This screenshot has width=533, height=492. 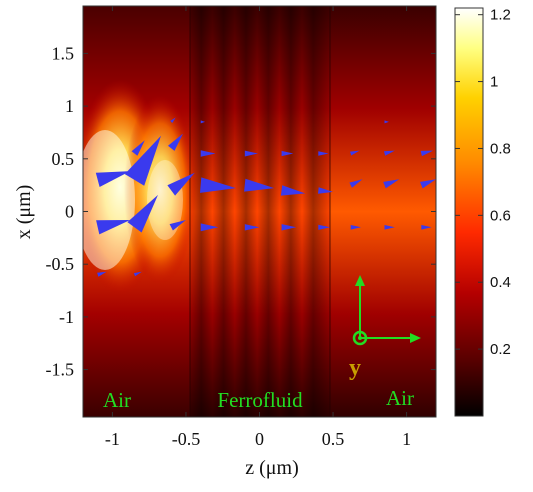 What do you see at coordinates (69, 212) in the screenshot?
I see `y-tick-label: 0` at bounding box center [69, 212].